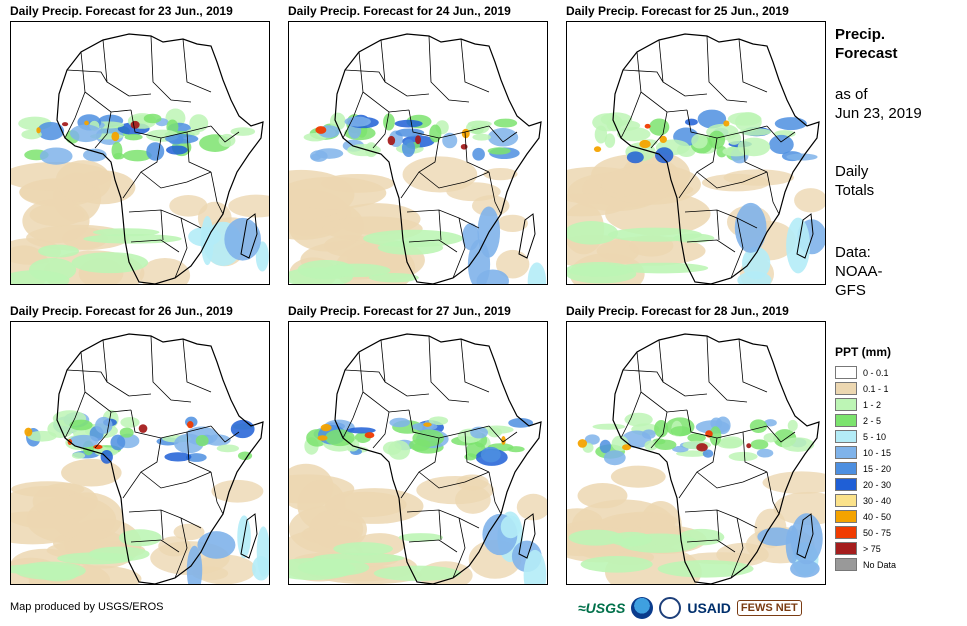  I want to click on logo-strip: ≈USGS USAID FEWS NET, so click(690, 608).